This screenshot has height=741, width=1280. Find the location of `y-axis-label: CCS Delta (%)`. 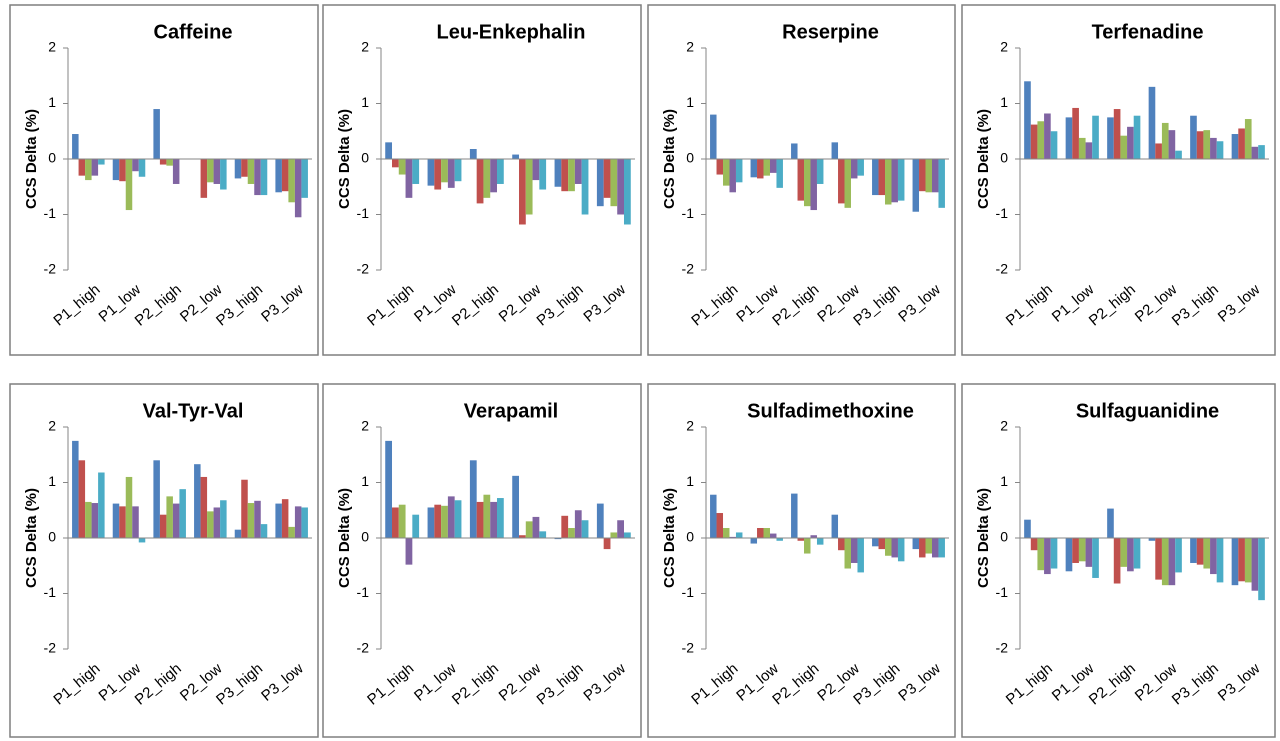

y-axis-label: CCS Delta (%) is located at coordinates (669, 159).